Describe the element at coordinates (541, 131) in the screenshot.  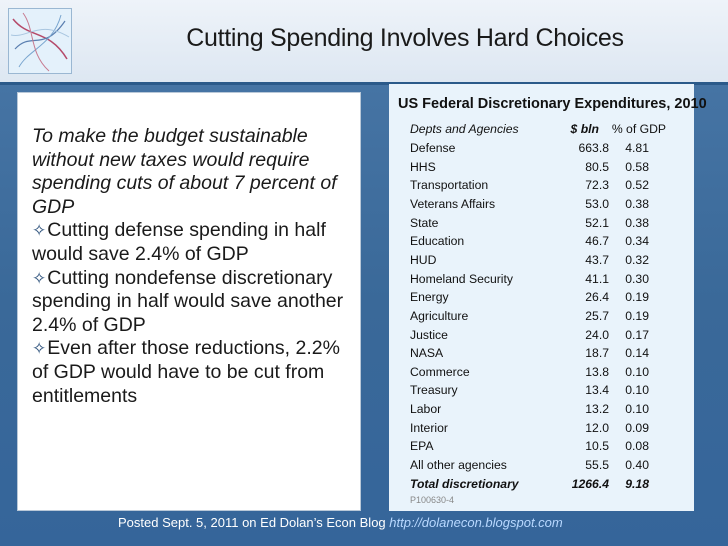
I see `table-header-row: Depts and Agencies $ bln % of GDP` at that location.